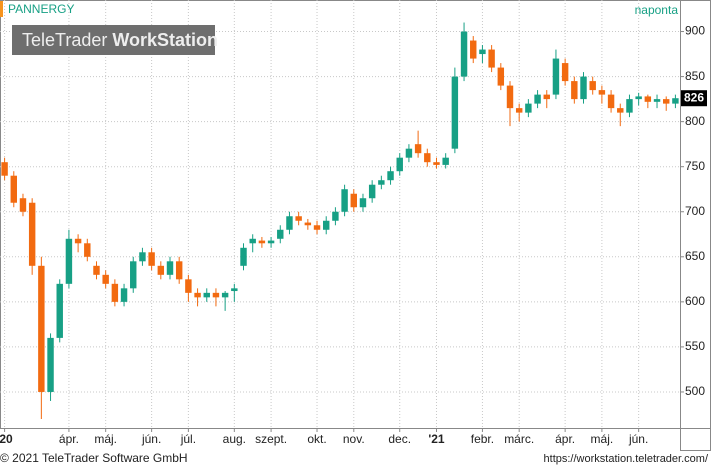 This screenshot has width=711, height=468. Describe the element at coordinates (64, 40) in the screenshot. I see `watermark-light: TeleTrader` at that location.